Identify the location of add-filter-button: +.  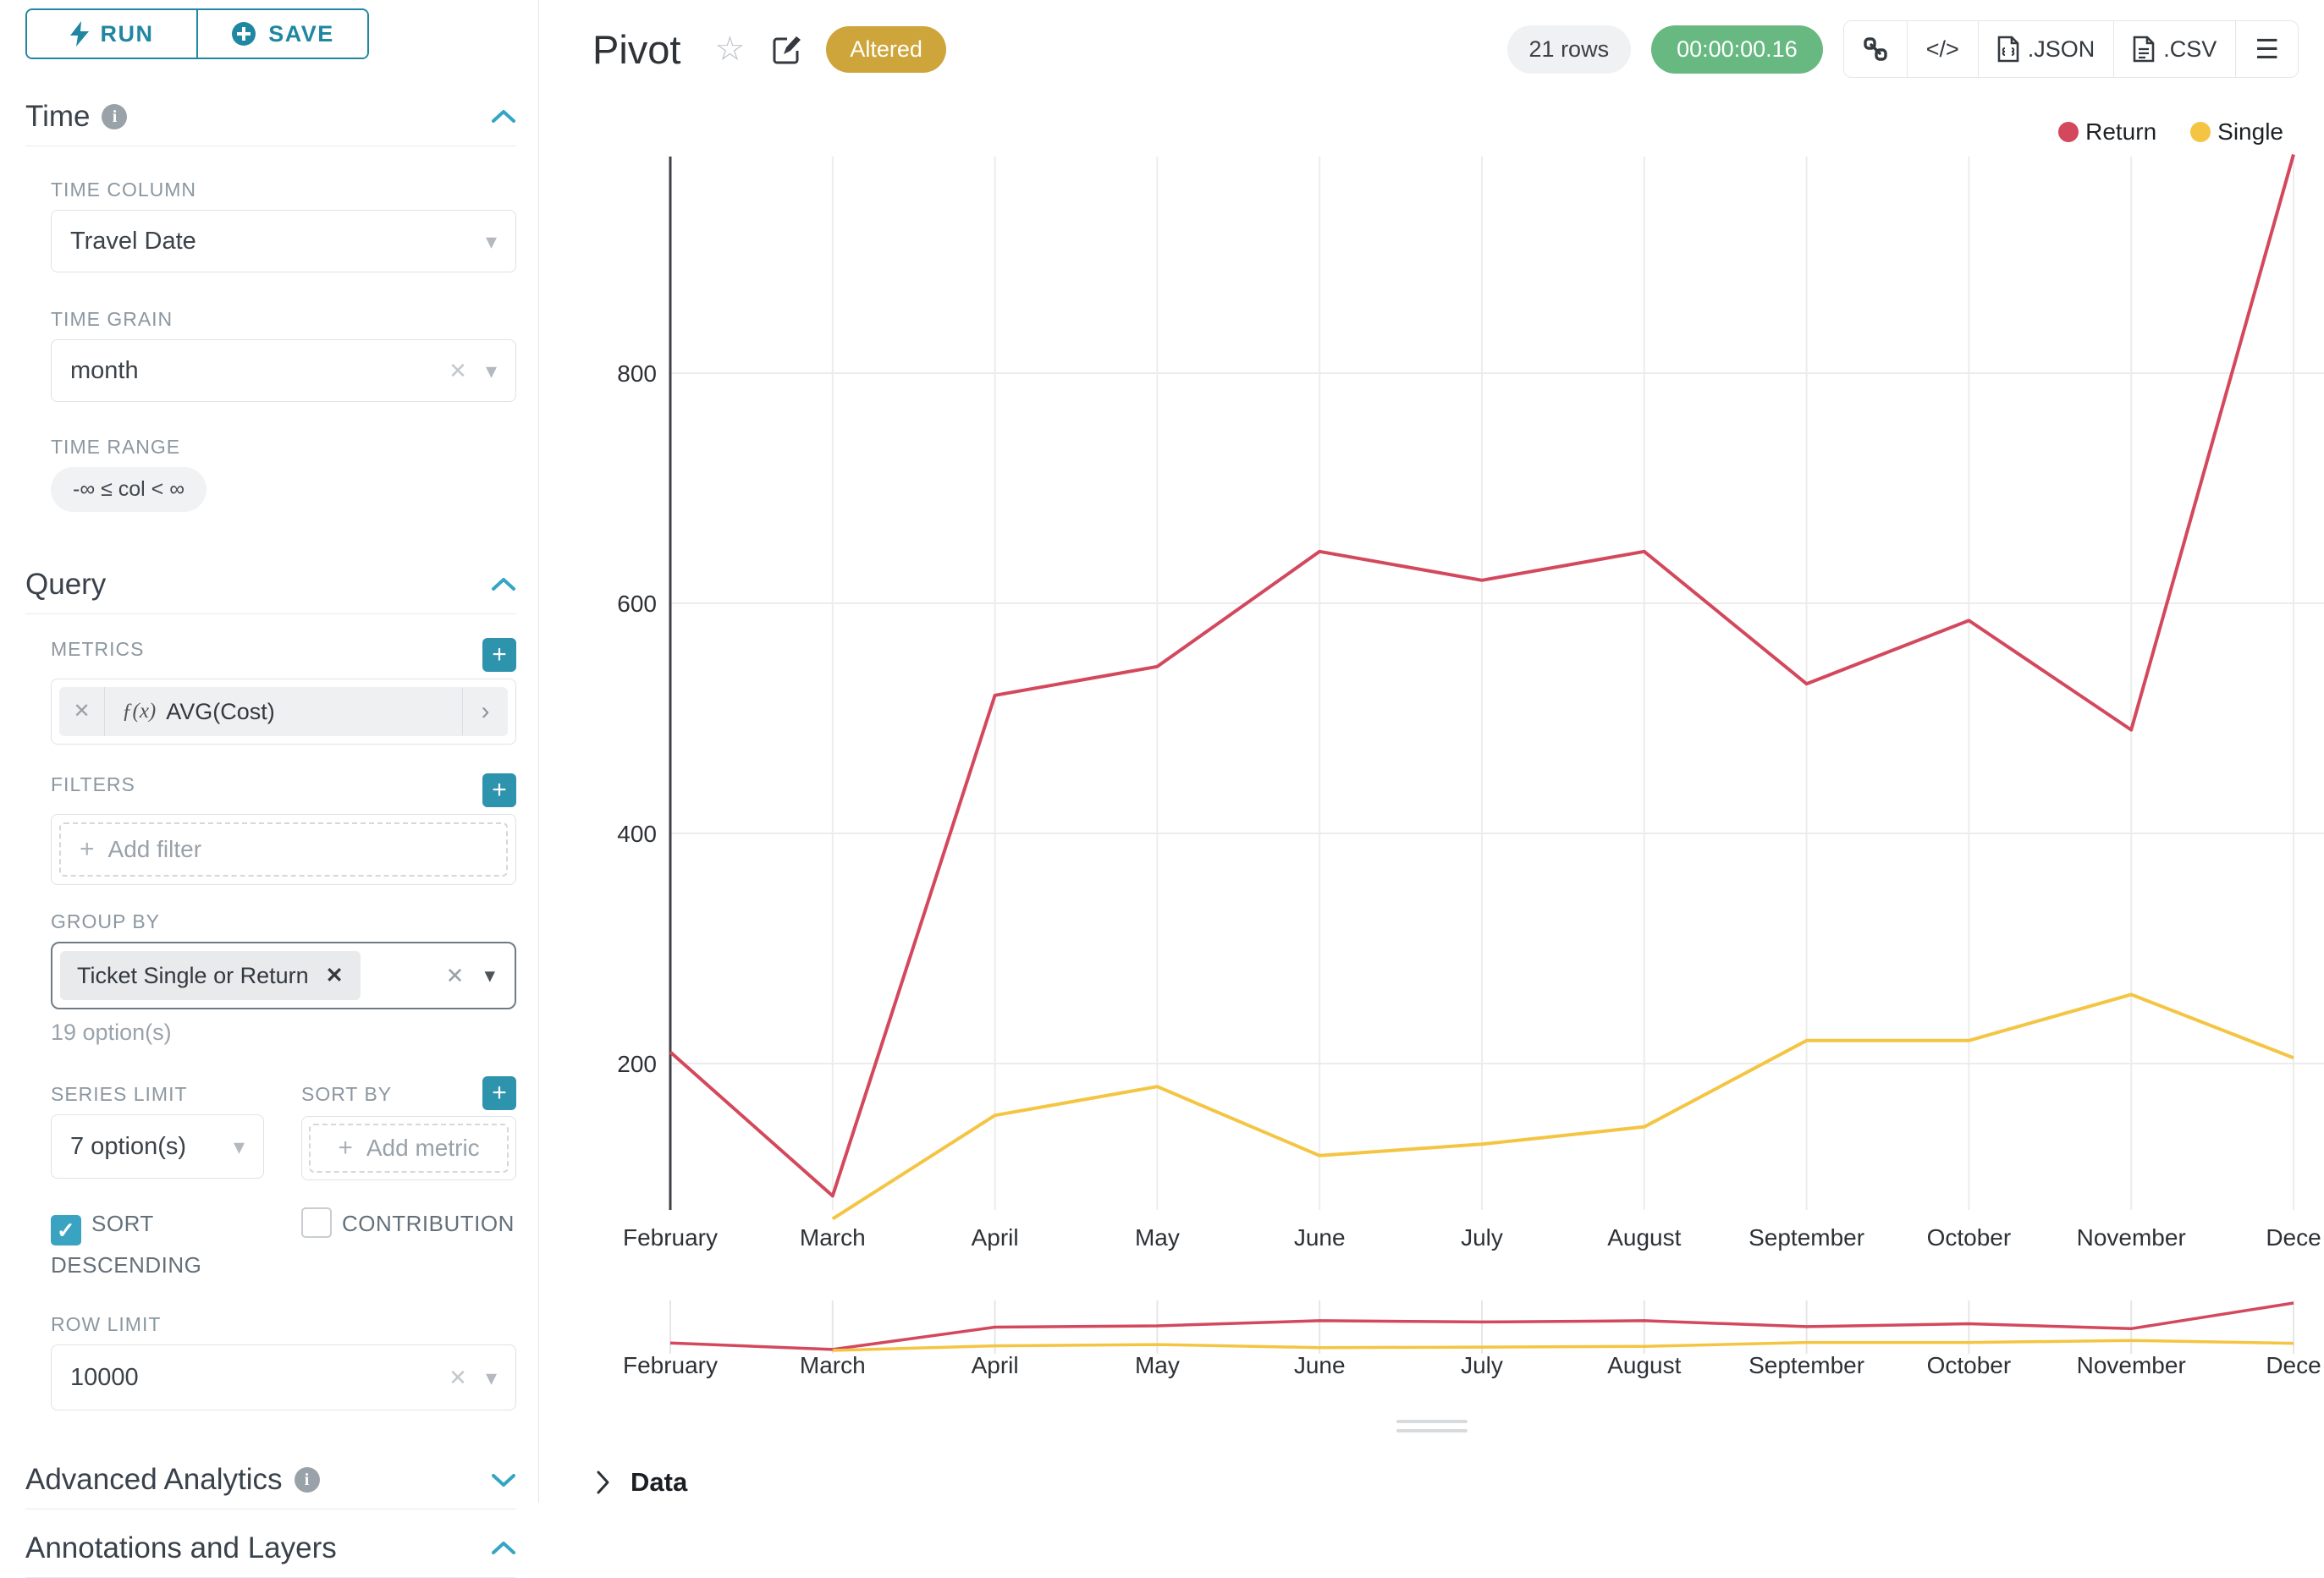
(499, 790).